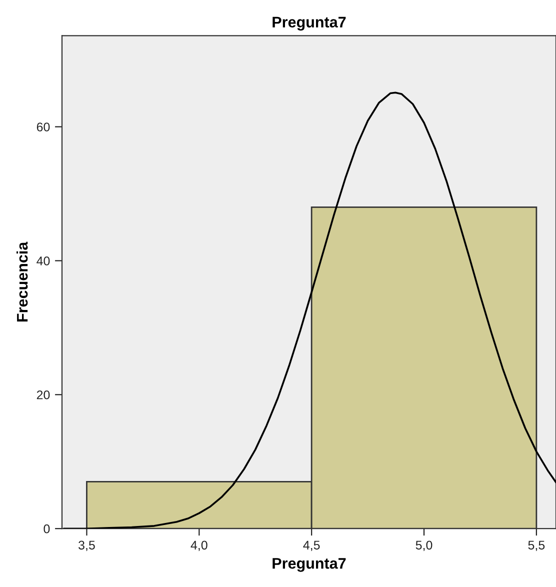 Image resolution: width=556 pixels, height=587 pixels. I want to click on y-tick-label: 20, so click(43, 395).